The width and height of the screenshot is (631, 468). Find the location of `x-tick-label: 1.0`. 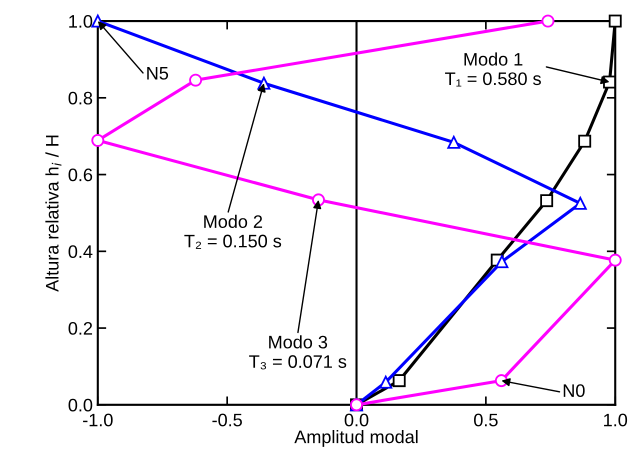

x-tick-label: 1.0 is located at coordinates (616, 420).